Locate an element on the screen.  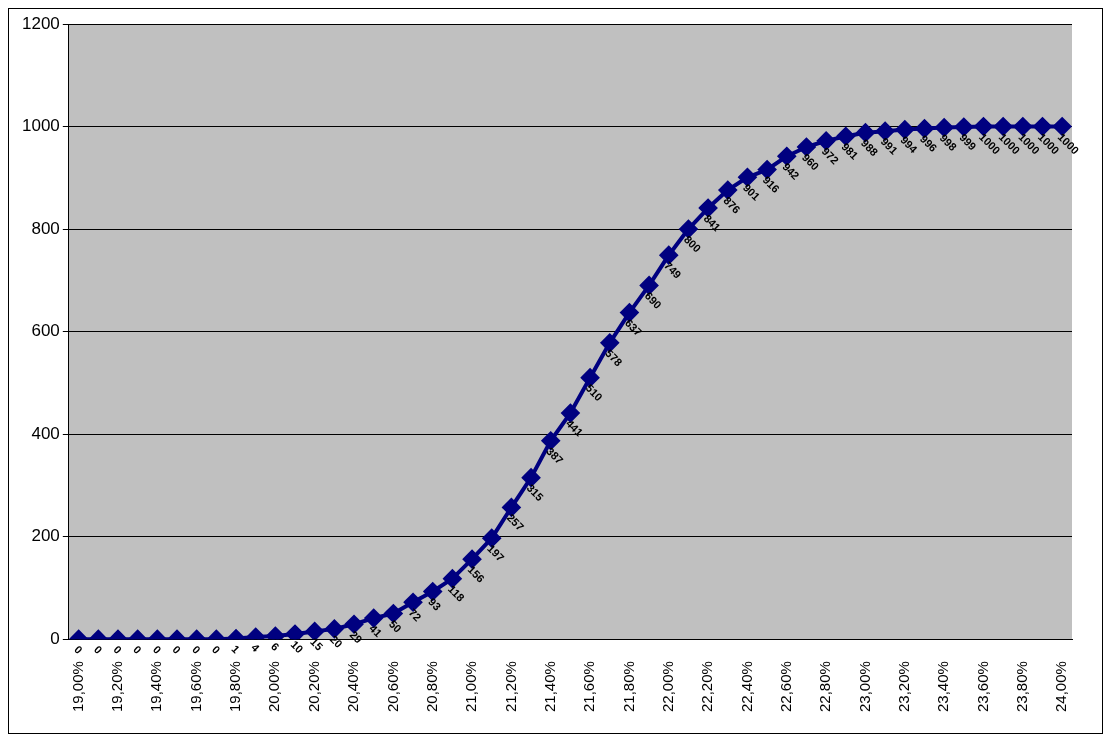
x-tick-label: 19,80% is located at coordinates (235, 686).